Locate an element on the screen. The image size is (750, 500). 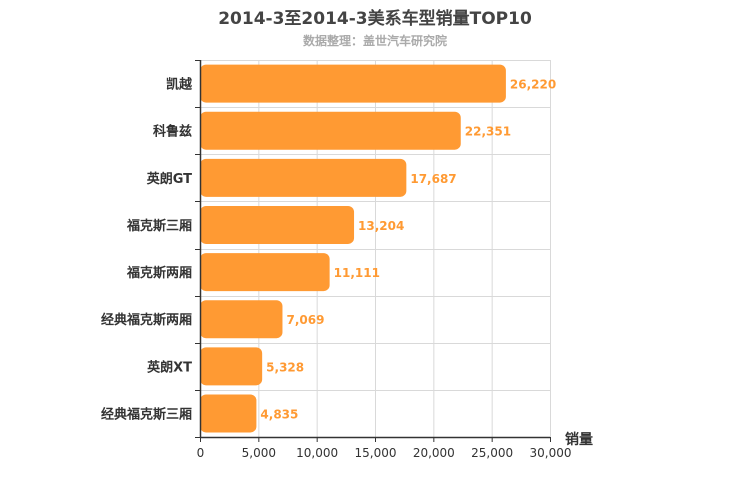
data-label-6: 5,328 is located at coordinates (285, 367).